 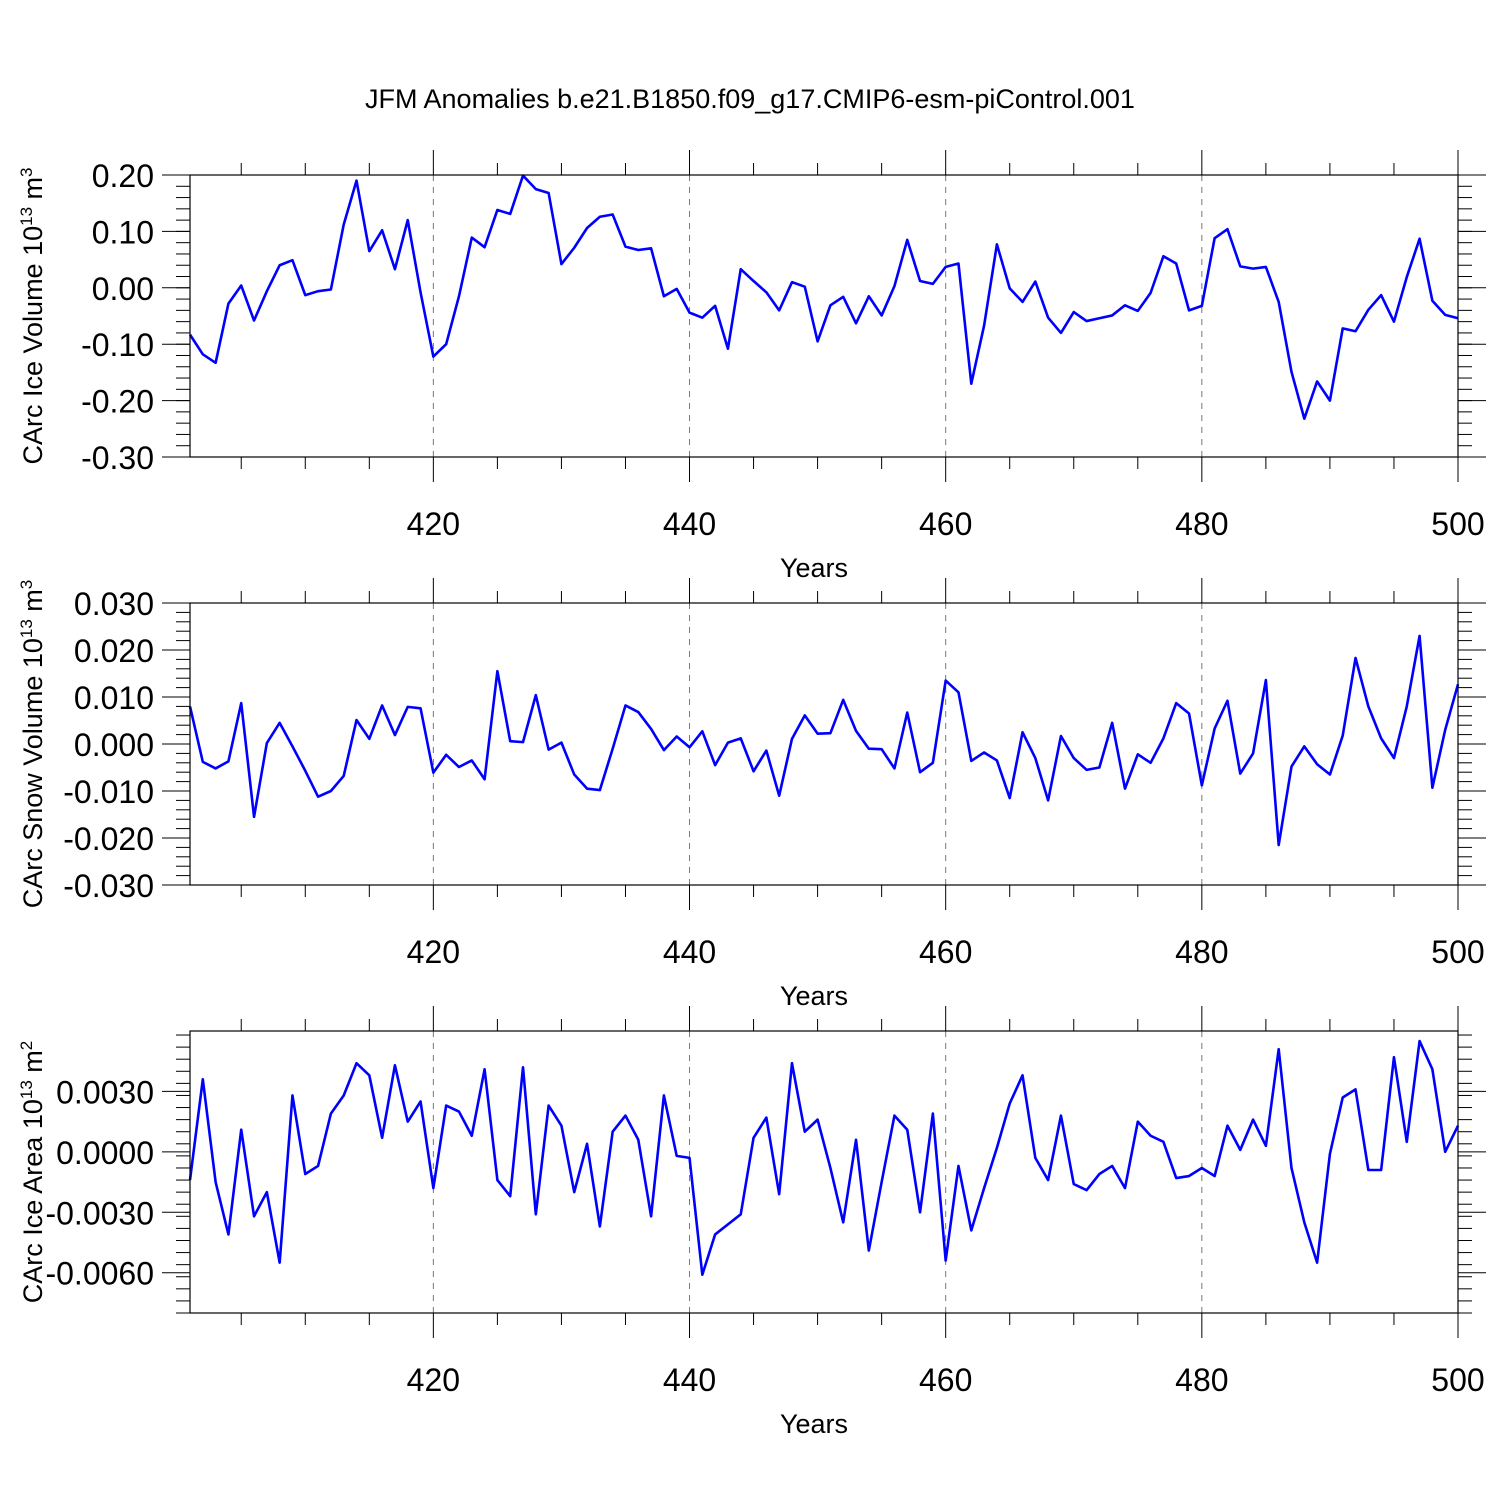 I want to click on y-axis-title: CArc Ice Volume 1013 m3, so click(x=32, y=315).